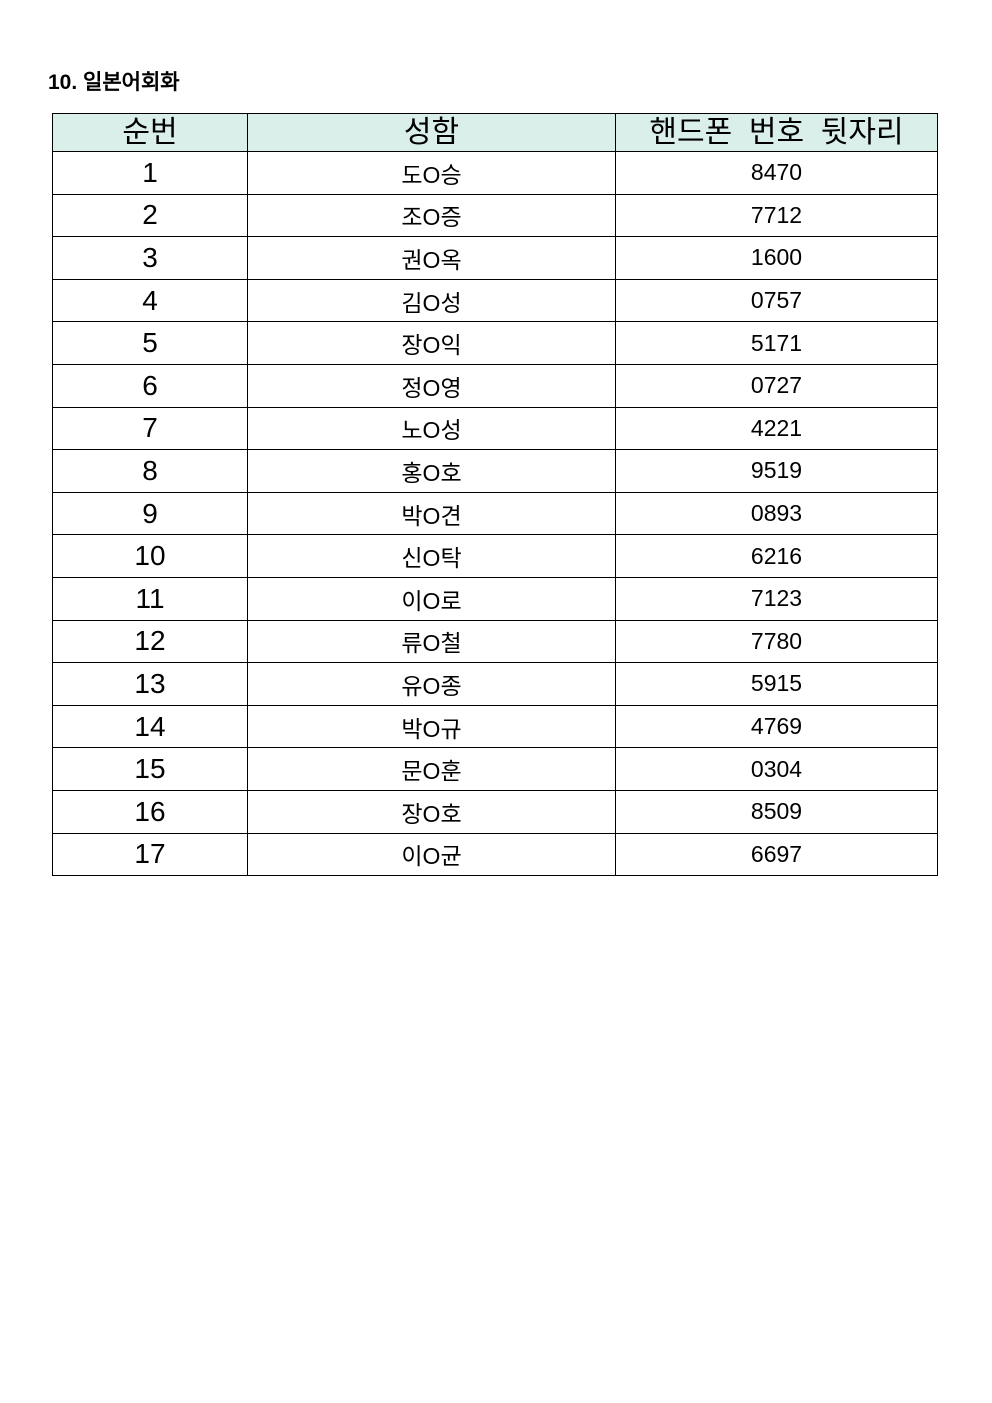  What do you see at coordinates (150, 215) in the screenshot?
I see `row-number: 2` at bounding box center [150, 215].